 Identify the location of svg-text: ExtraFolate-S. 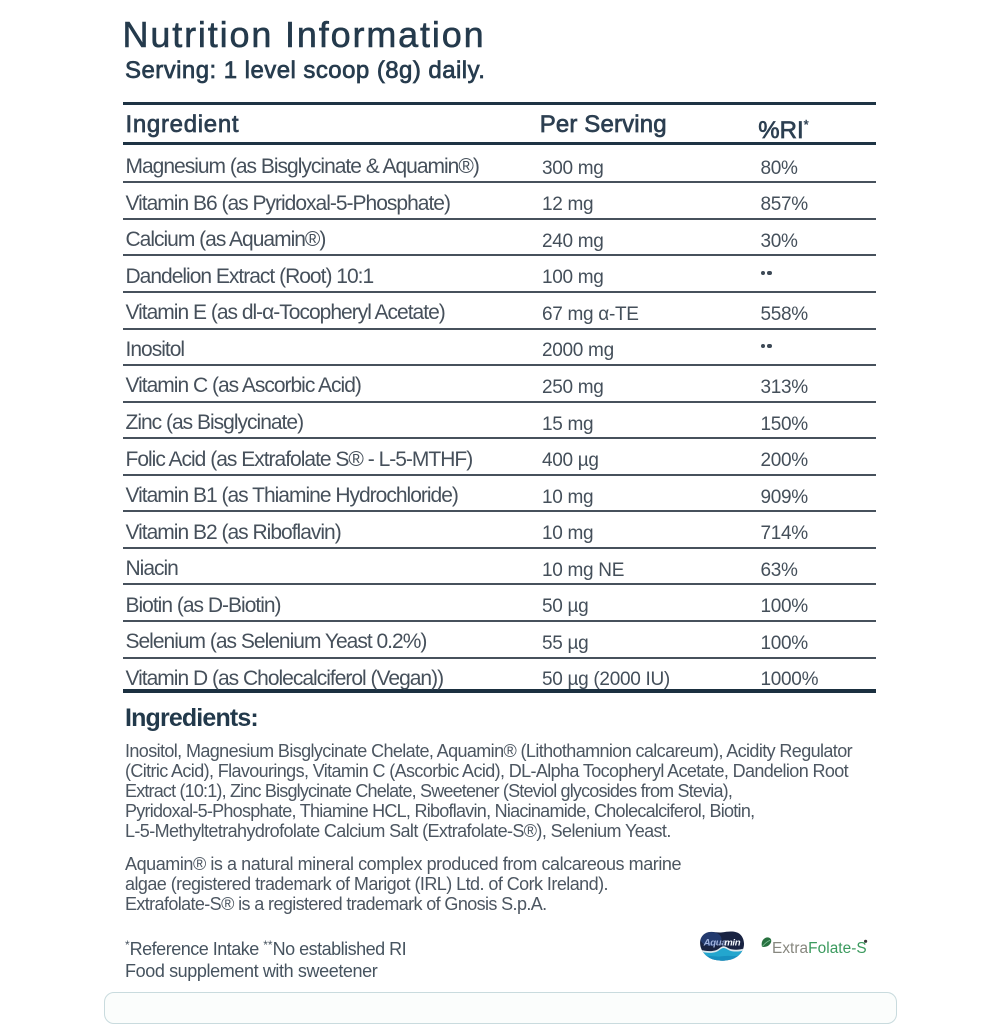
(819, 948).